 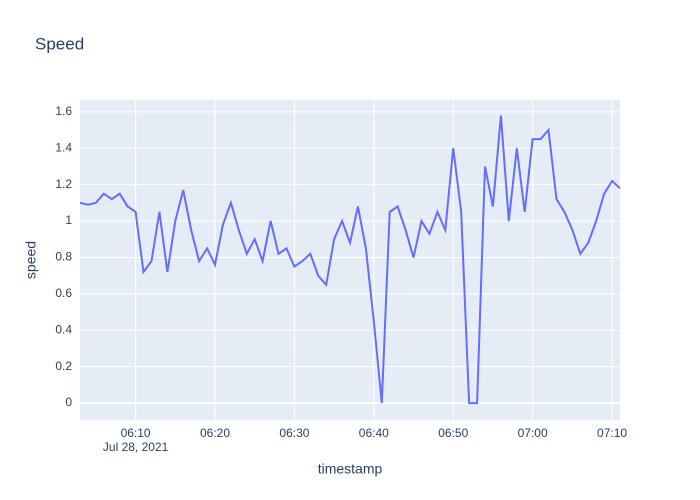 What do you see at coordinates (63, 257) in the screenshot?
I see `y-tick-label: 0.8` at bounding box center [63, 257].